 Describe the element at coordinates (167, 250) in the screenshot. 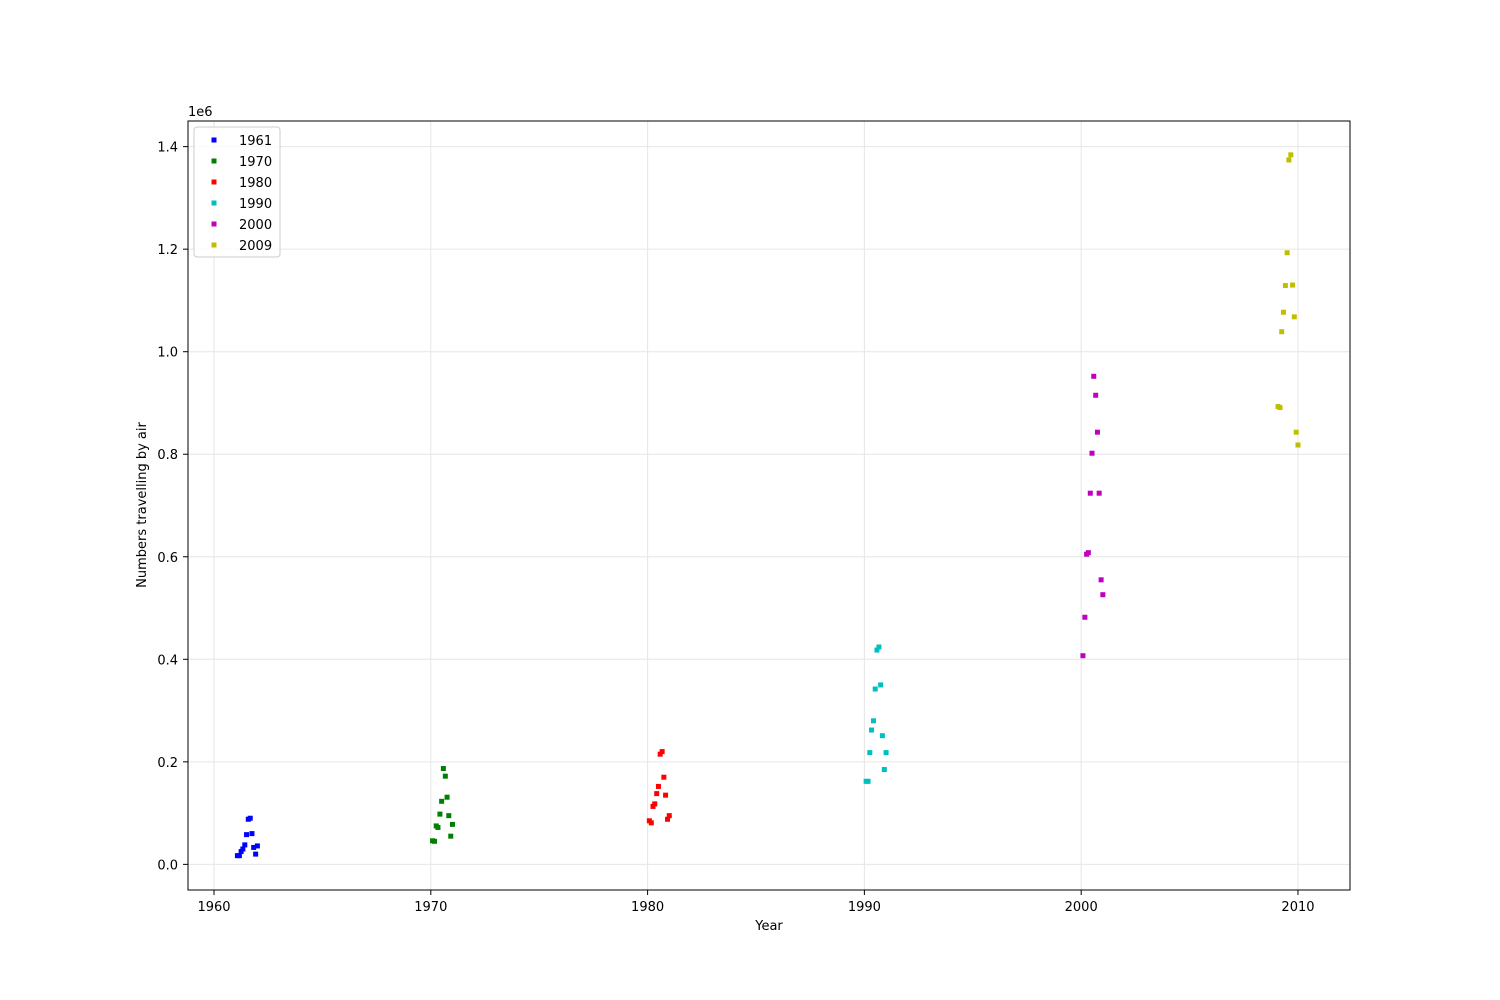

I see `y-tick-label: 1.2` at that location.